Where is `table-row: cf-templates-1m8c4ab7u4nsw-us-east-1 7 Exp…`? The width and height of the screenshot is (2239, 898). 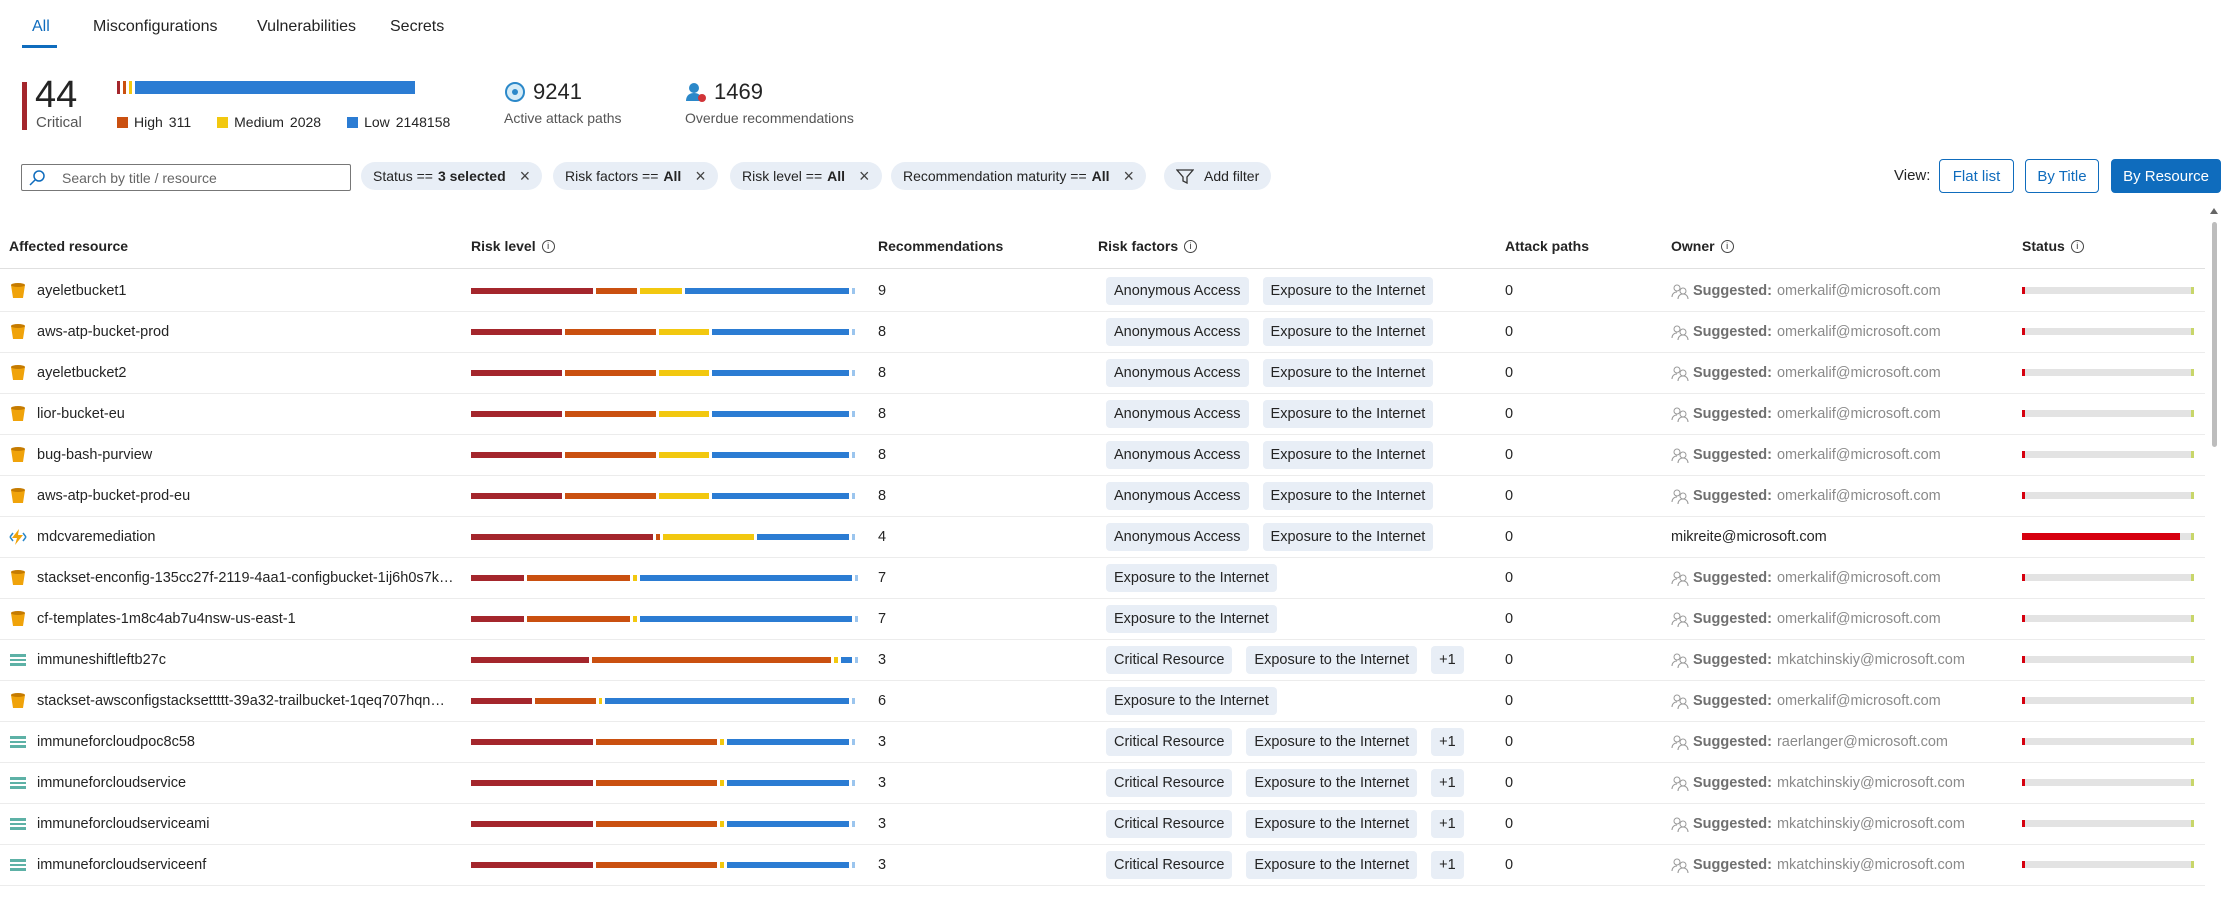 table-row: cf-templates-1m8c4ab7u4nsw-us-east-1 7 Exp… is located at coordinates (1102, 619).